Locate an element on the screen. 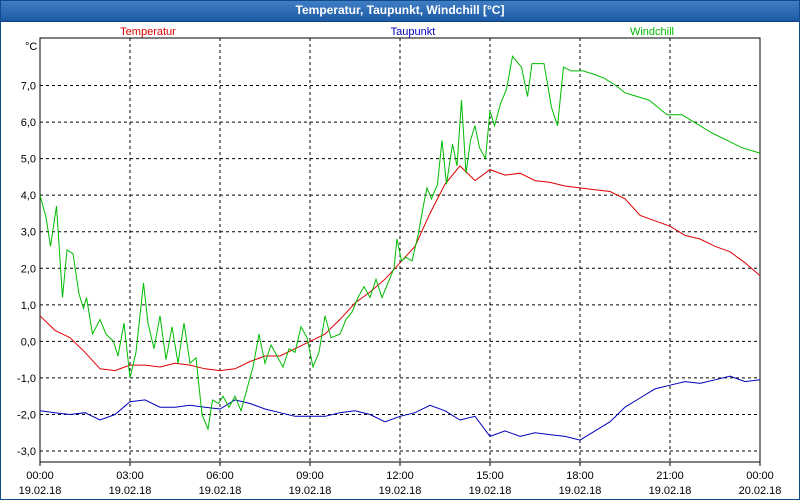 This screenshot has width=800, height=500. y-tick-label: 3,0 is located at coordinates (28, 233).